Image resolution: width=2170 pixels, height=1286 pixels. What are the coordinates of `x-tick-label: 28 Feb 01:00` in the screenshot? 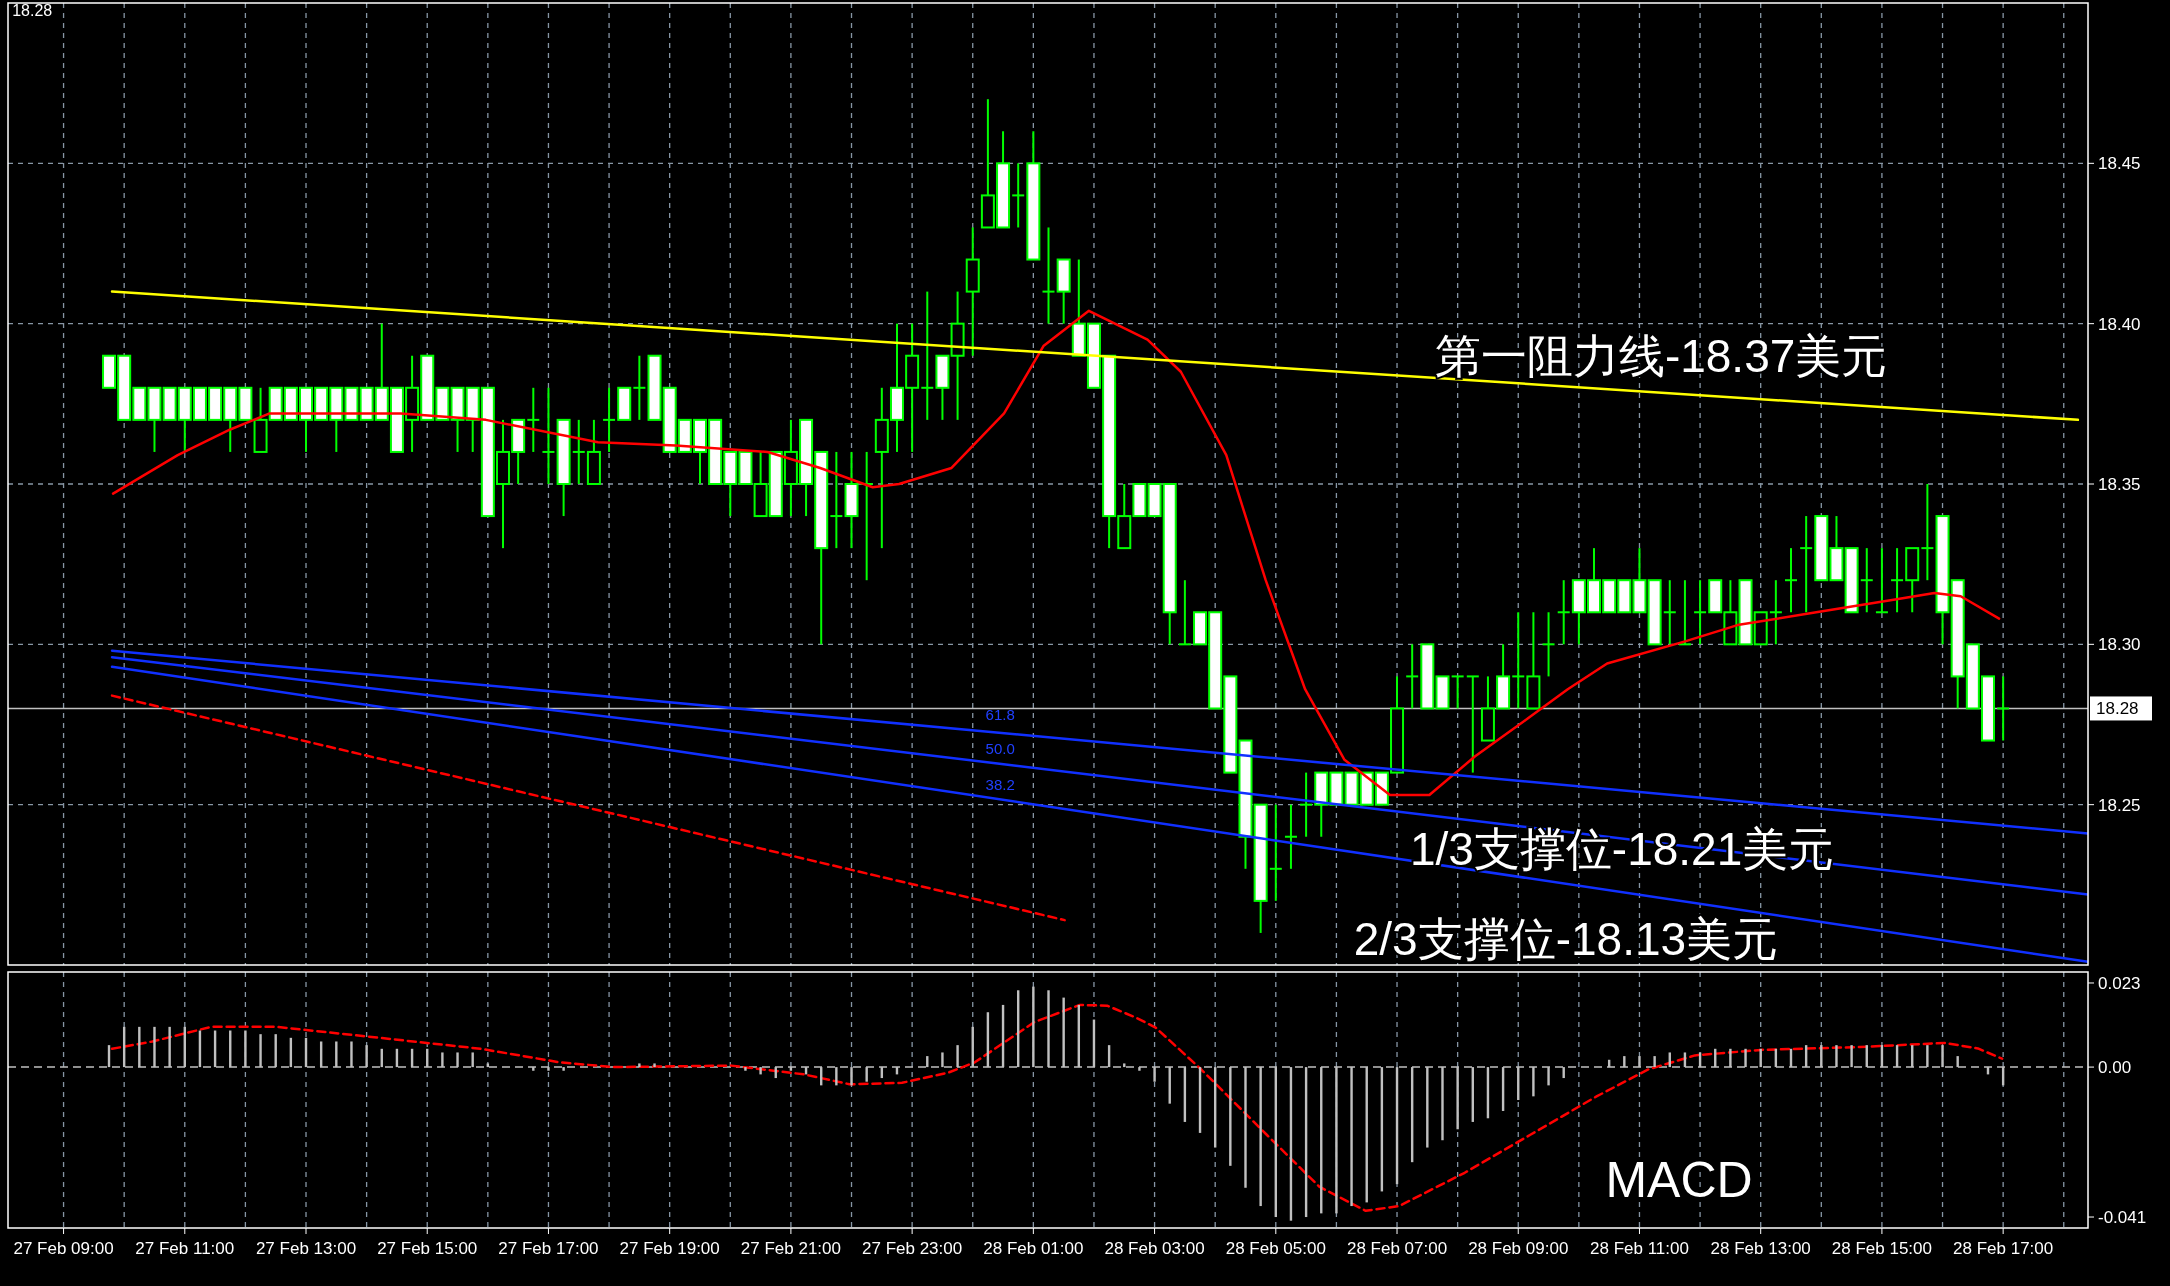 It's located at (1033, 1248).